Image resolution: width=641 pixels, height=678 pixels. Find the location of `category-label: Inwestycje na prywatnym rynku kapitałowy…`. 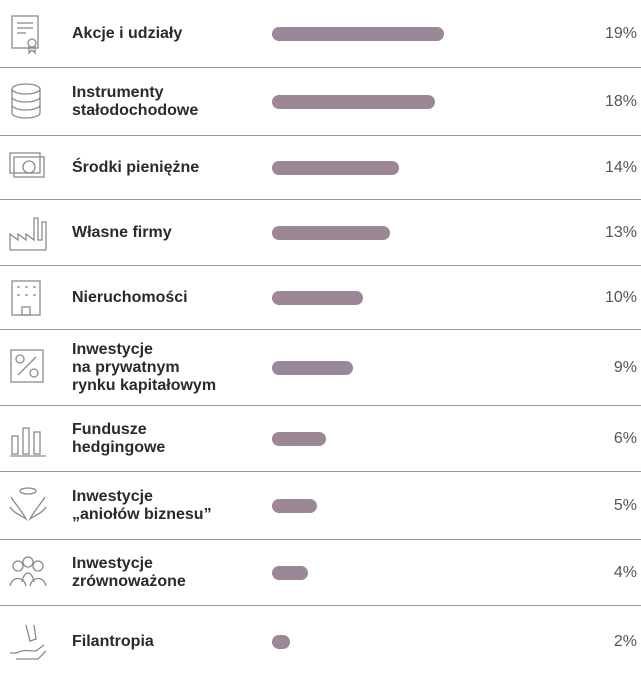

category-label: Inwestycje na prywatnym rynku kapitałowy… is located at coordinates (144, 367).